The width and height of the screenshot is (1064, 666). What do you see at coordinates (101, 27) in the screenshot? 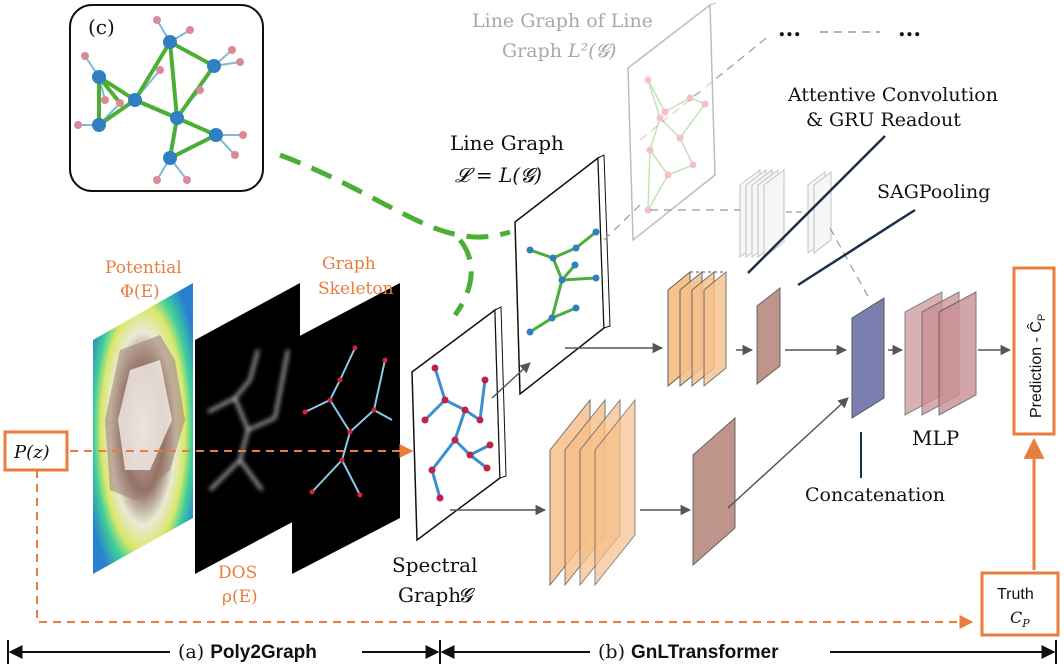
I see `panel-c-label: (c)` at bounding box center [101, 27].